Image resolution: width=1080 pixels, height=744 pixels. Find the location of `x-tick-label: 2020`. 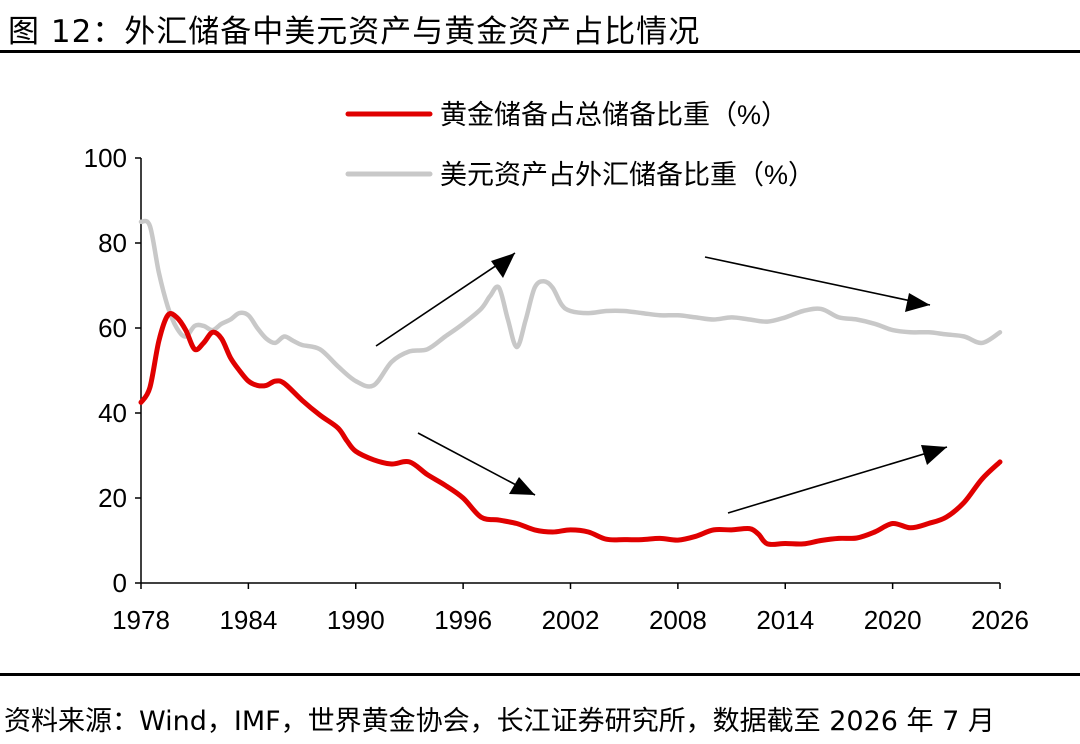

x-tick-label: 2020 is located at coordinates (893, 620).